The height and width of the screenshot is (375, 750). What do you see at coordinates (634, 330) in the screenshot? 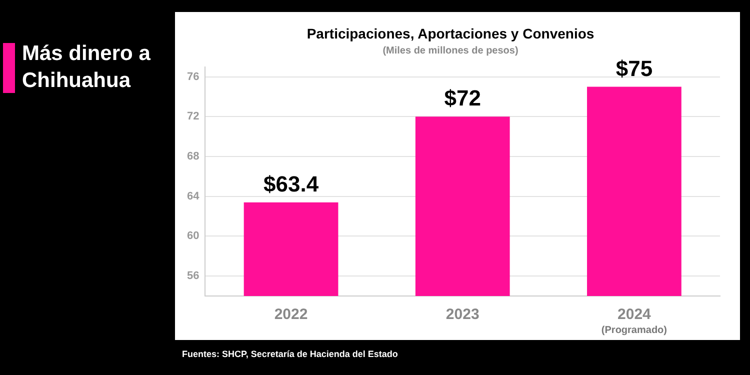
I see `text: (Programado)` at bounding box center [634, 330].